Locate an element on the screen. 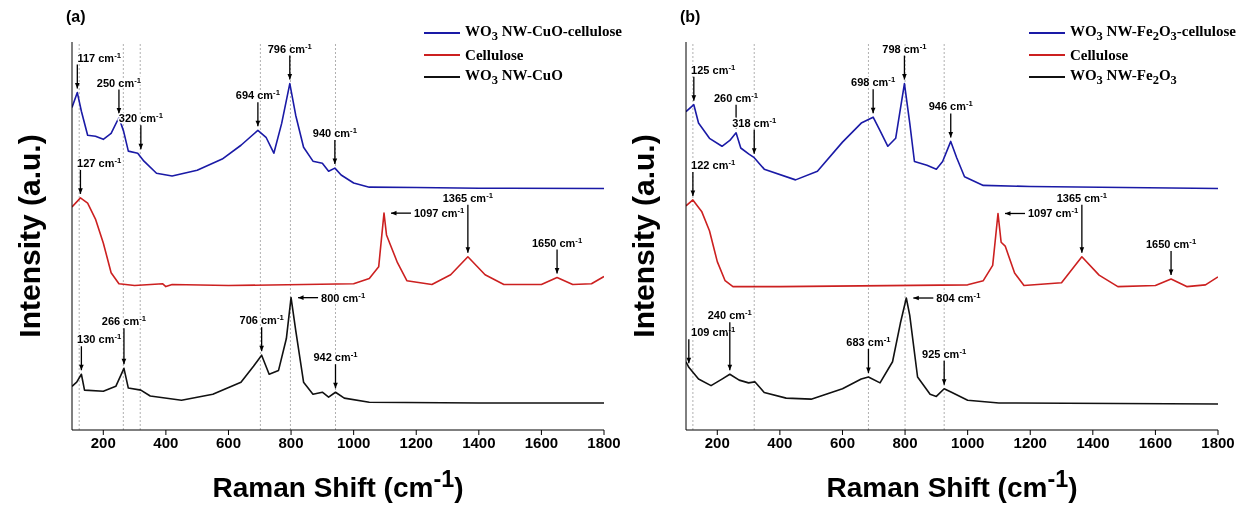  annotation: 694 cm$^{-1}$ is located at coordinates (258, 94).